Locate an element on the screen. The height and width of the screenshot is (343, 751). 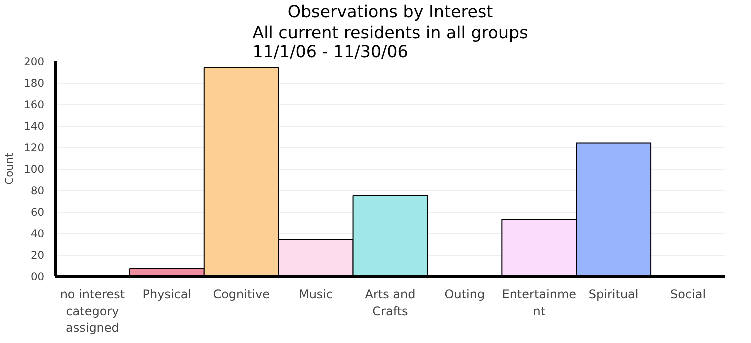
x-tick-label: Music is located at coordinates (316, 295).